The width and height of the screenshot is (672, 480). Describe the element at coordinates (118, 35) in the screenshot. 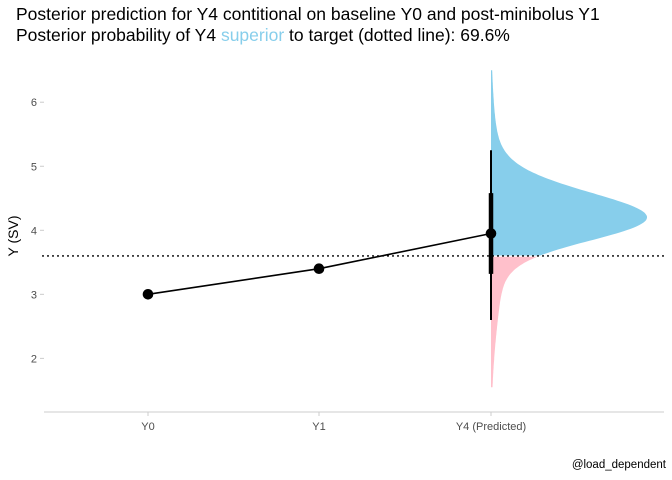

I see `title-line-2-pre: Posterior probability of Y4` at that location.